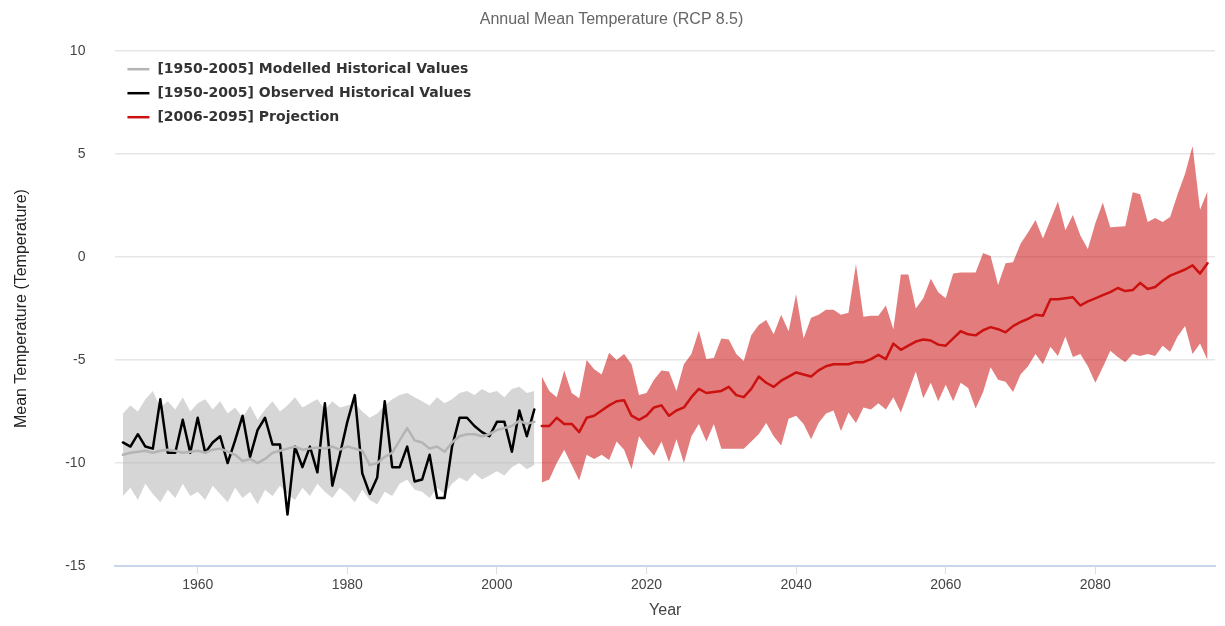 The height and width of the screenshot is (626, 1225). What do you see at coordinates (314, 91) in the screenshot?
I see `legend-label: [1950-2005] Observed Historical Values` at bounding box center [314, 91].